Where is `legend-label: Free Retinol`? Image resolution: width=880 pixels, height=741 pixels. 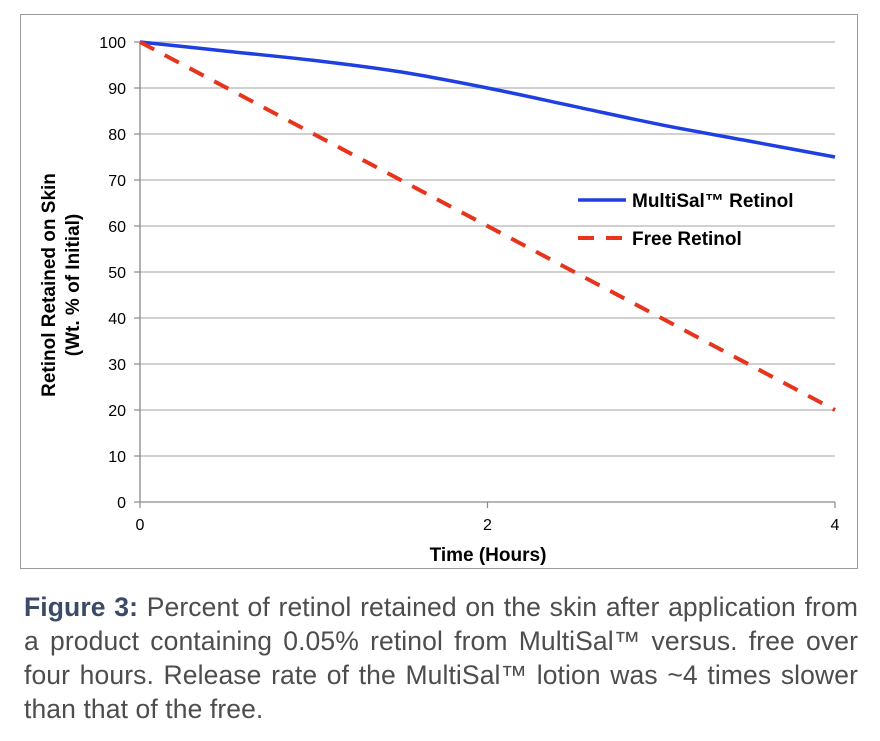 legend-label: Free Retinol is located at coordinates (687, 239).